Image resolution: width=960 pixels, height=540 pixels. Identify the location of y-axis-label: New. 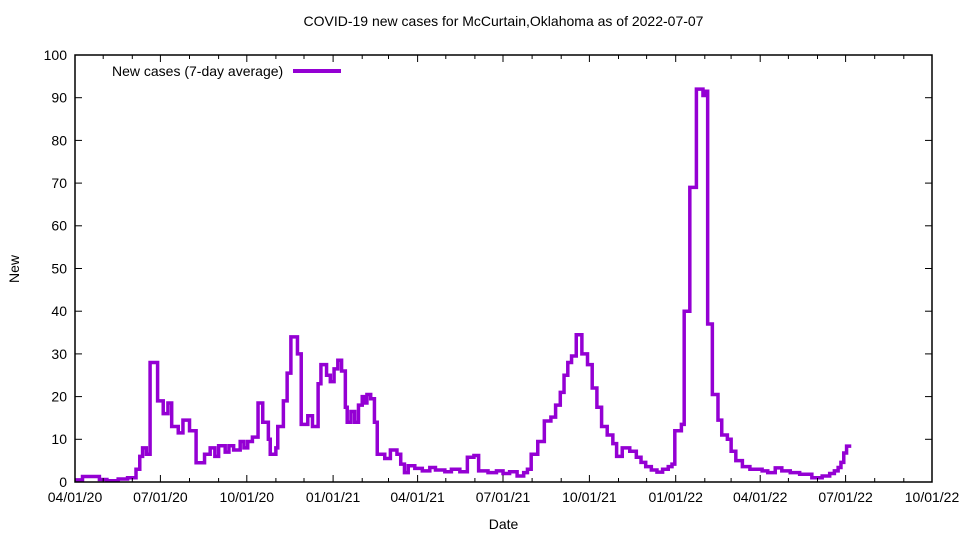
(14, 269).